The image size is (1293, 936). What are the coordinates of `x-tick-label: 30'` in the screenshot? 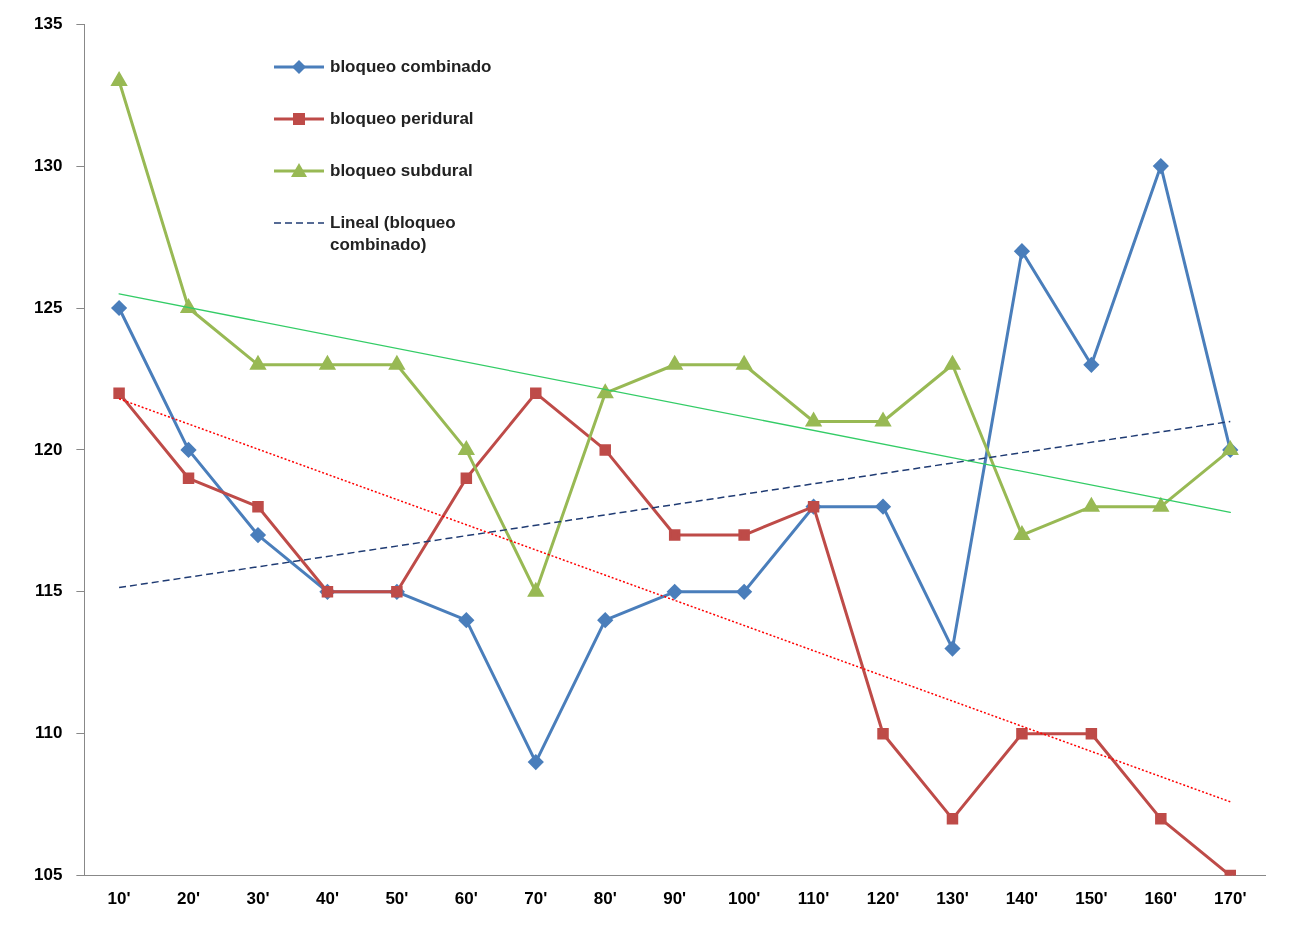 It's located at (258, 899).